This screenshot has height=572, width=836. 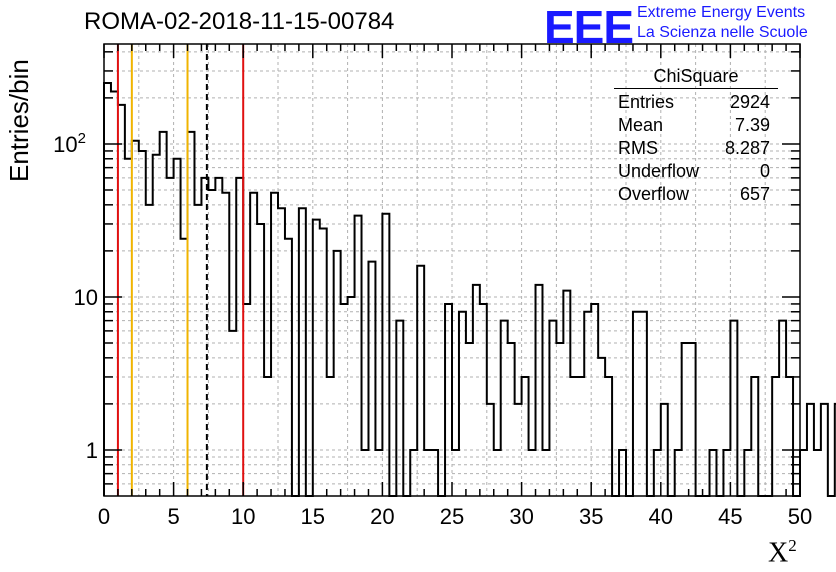 What do you see at coordinates (792, 545) in the screenshot?
I see `x-axis-label-superscript: 2` at bounding box center [792, 545].